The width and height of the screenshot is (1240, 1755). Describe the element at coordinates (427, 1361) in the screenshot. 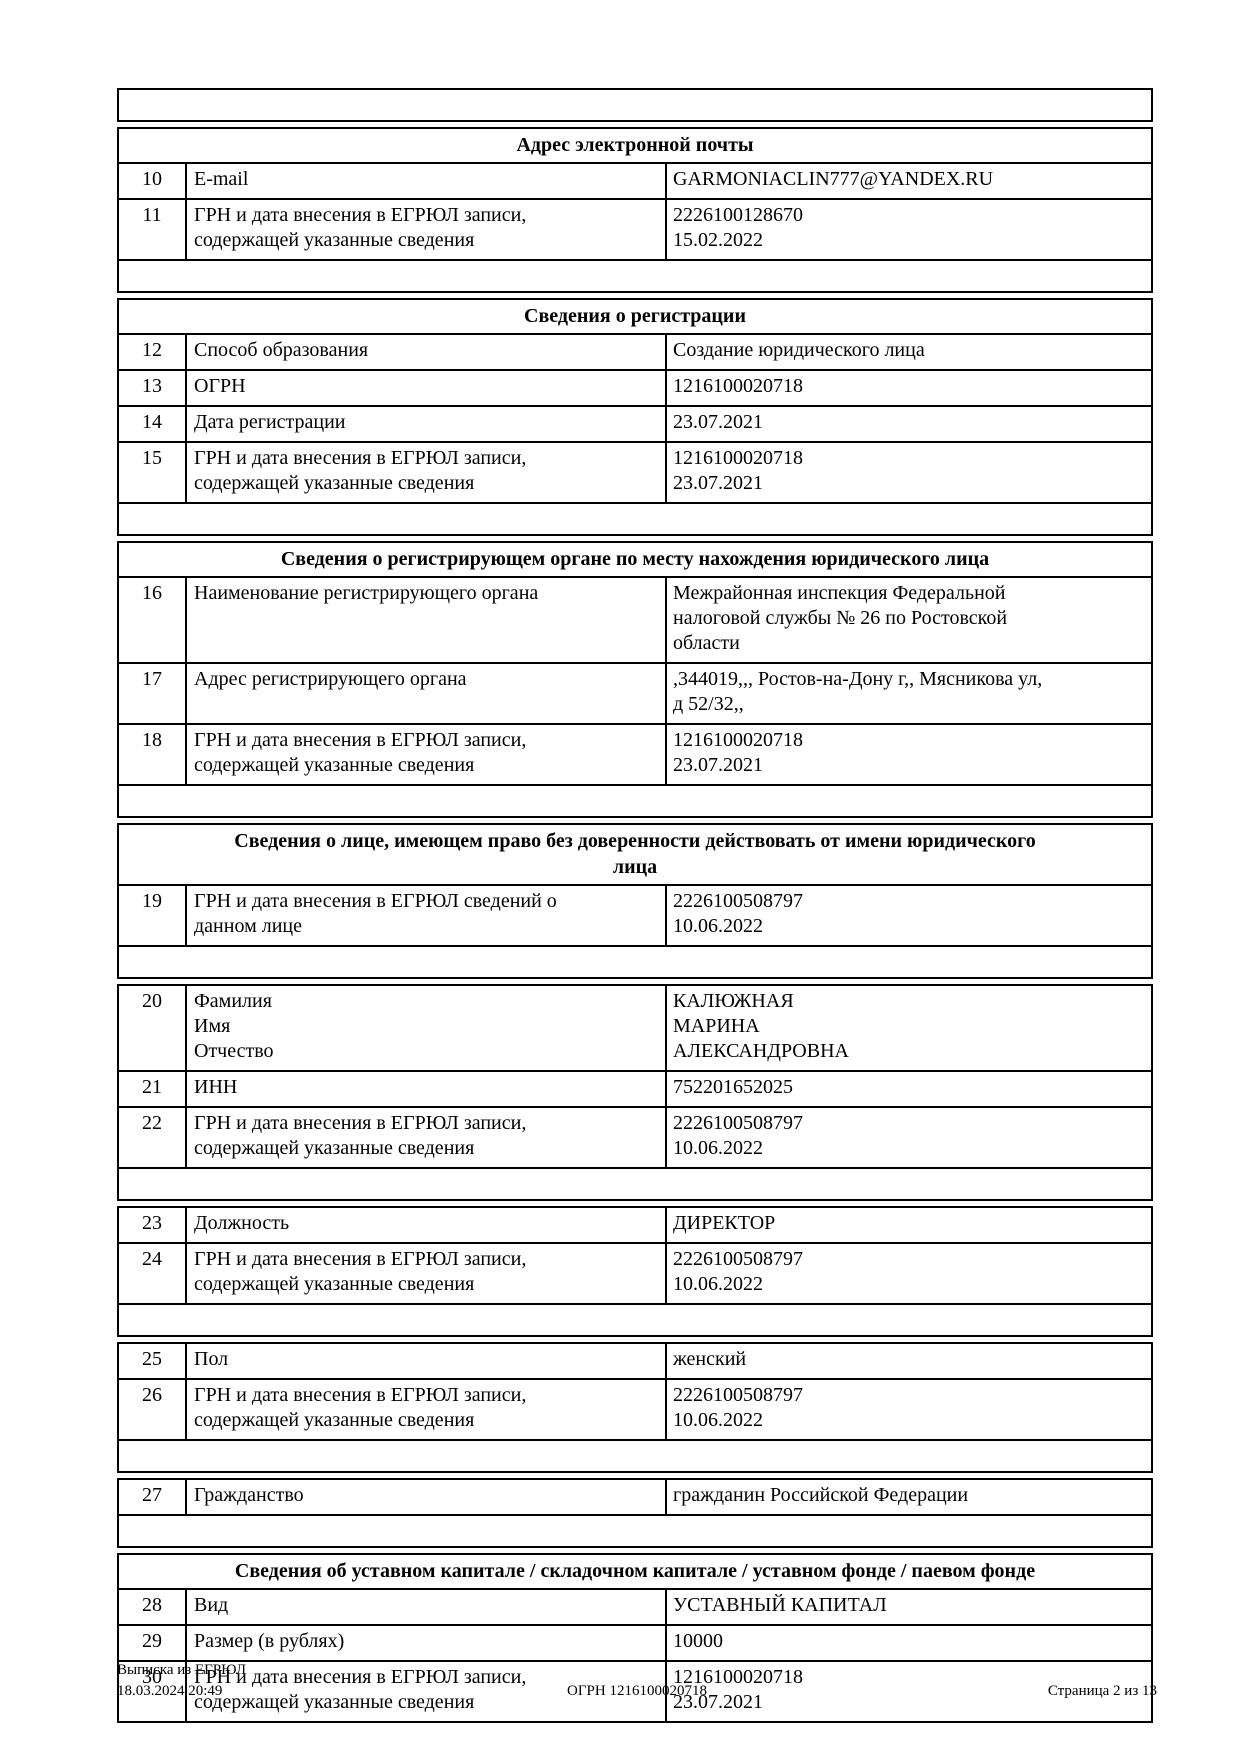

I see `row-label-cell: Пол` at that location.